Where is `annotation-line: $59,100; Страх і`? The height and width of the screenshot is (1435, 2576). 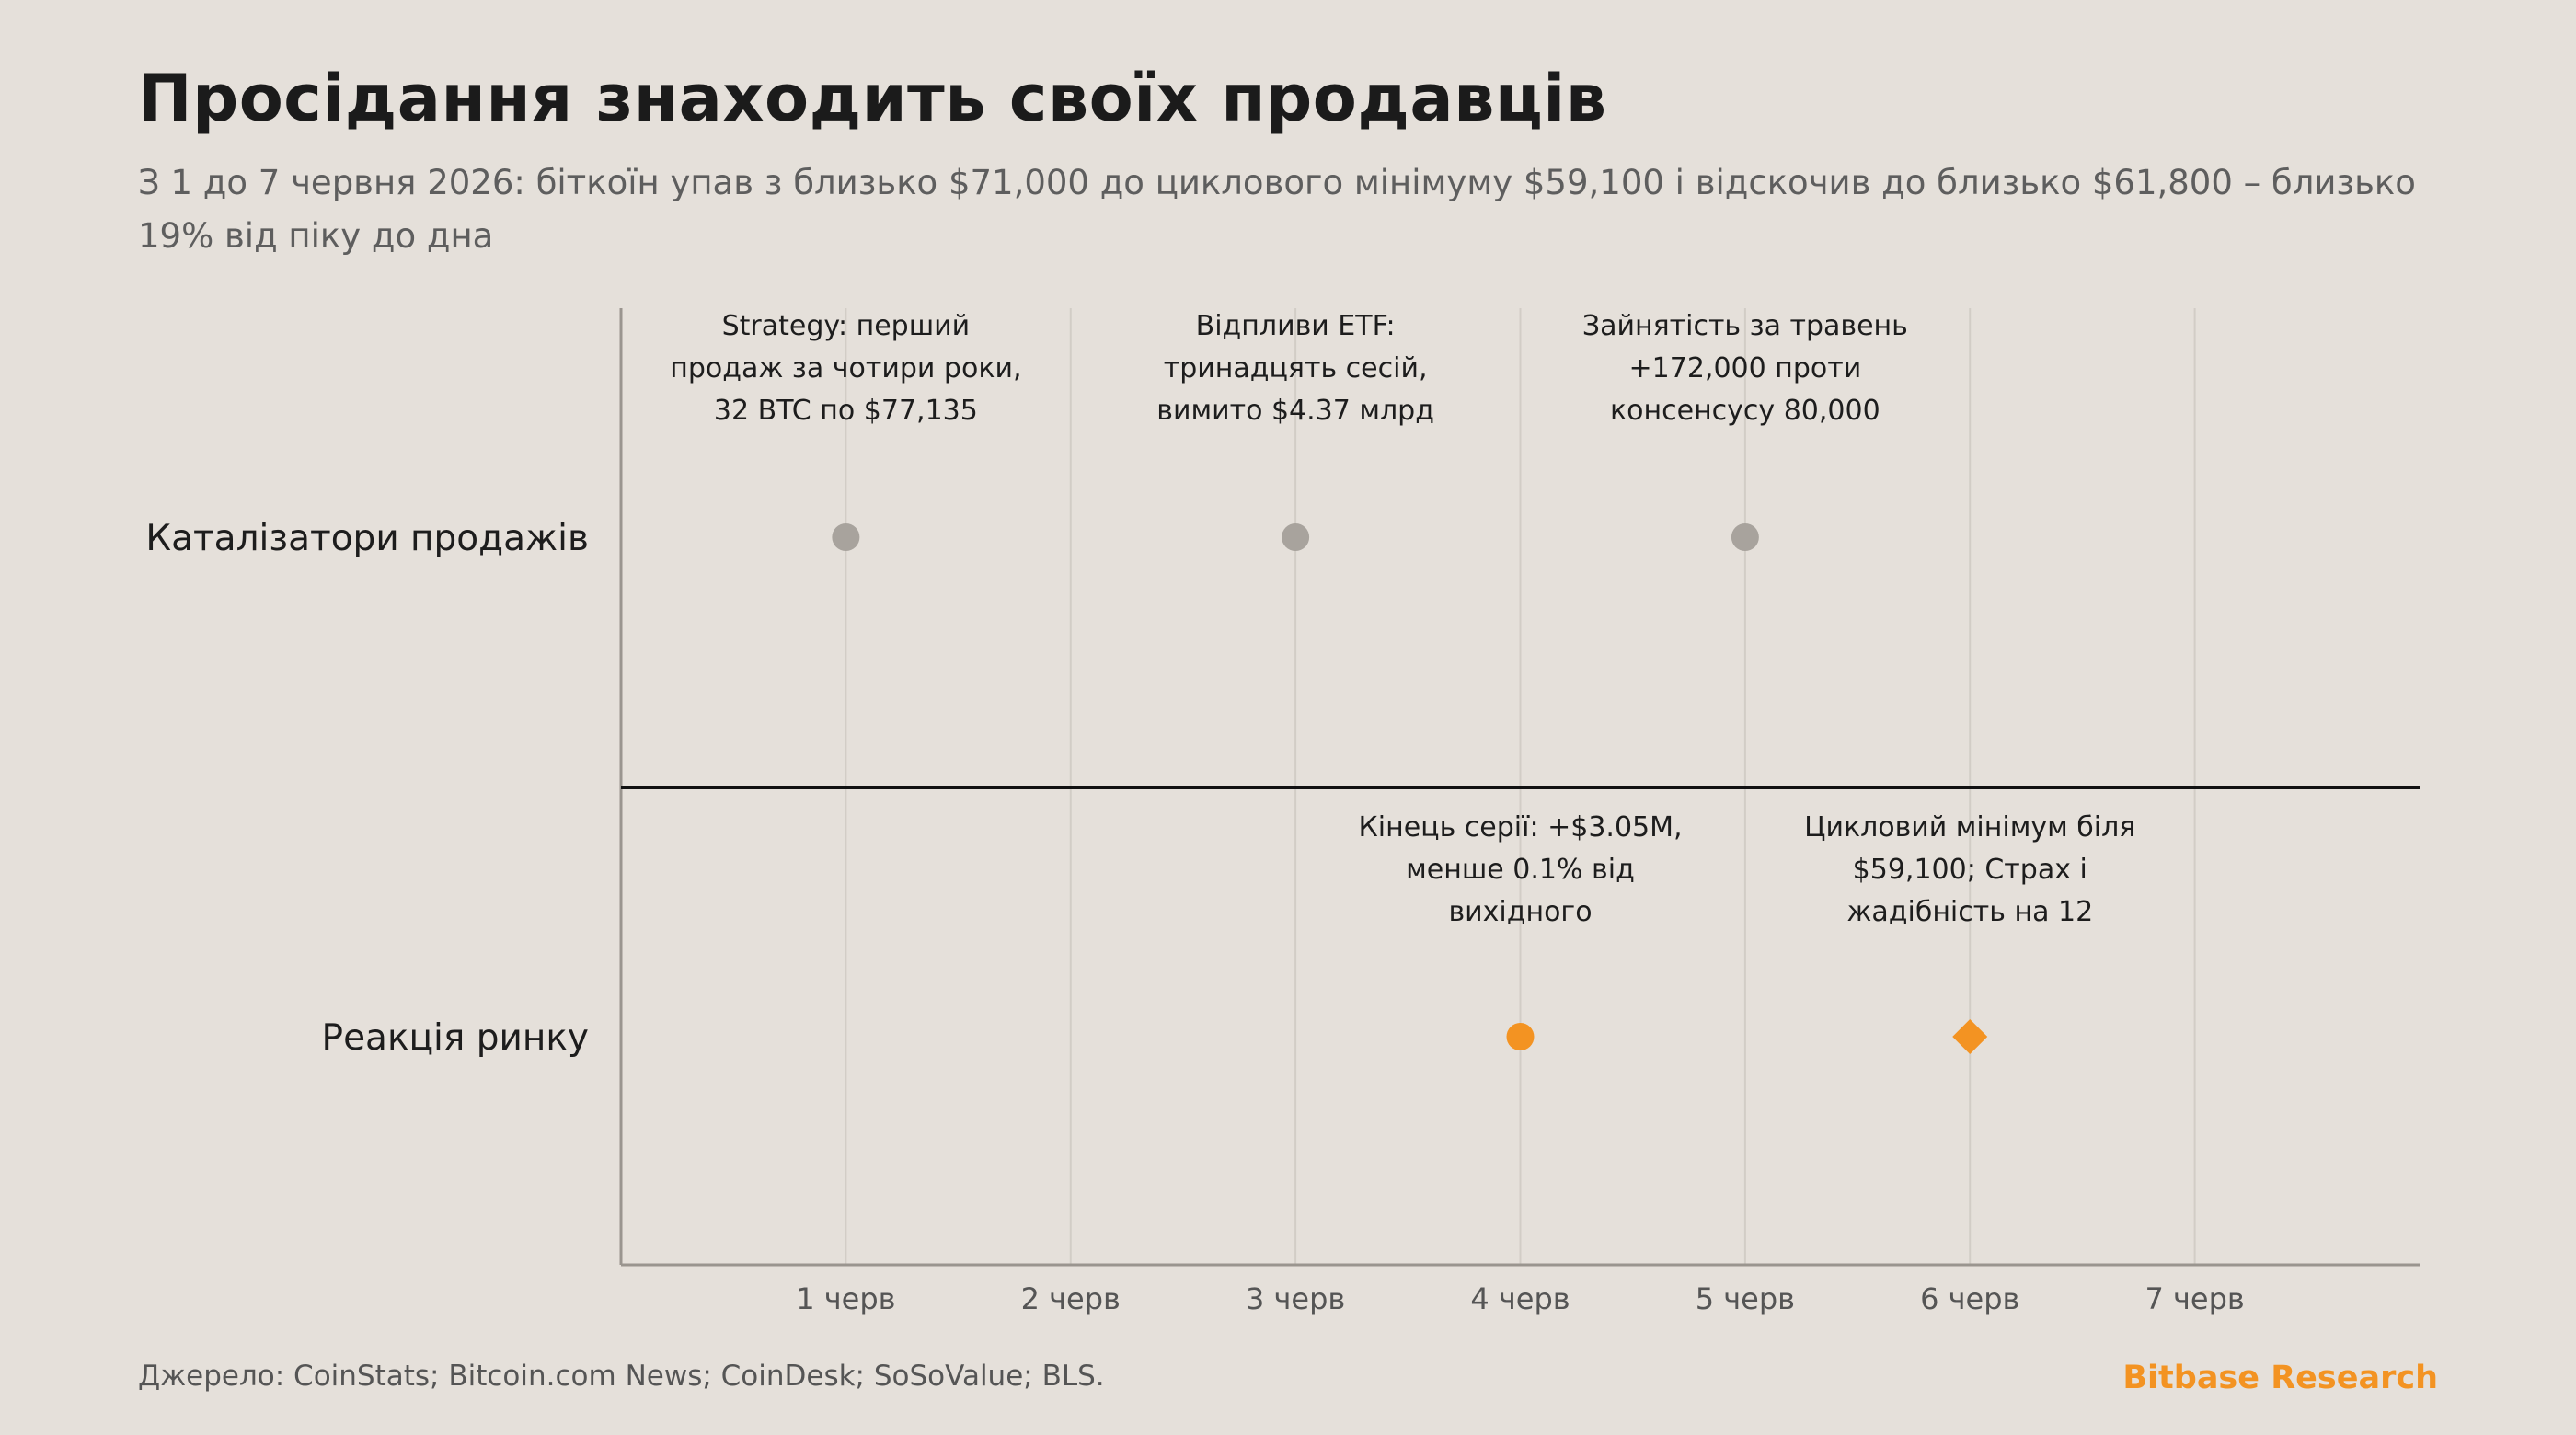
annotation-line: $59,100; Страх і is located at coordinates (1970, 870).